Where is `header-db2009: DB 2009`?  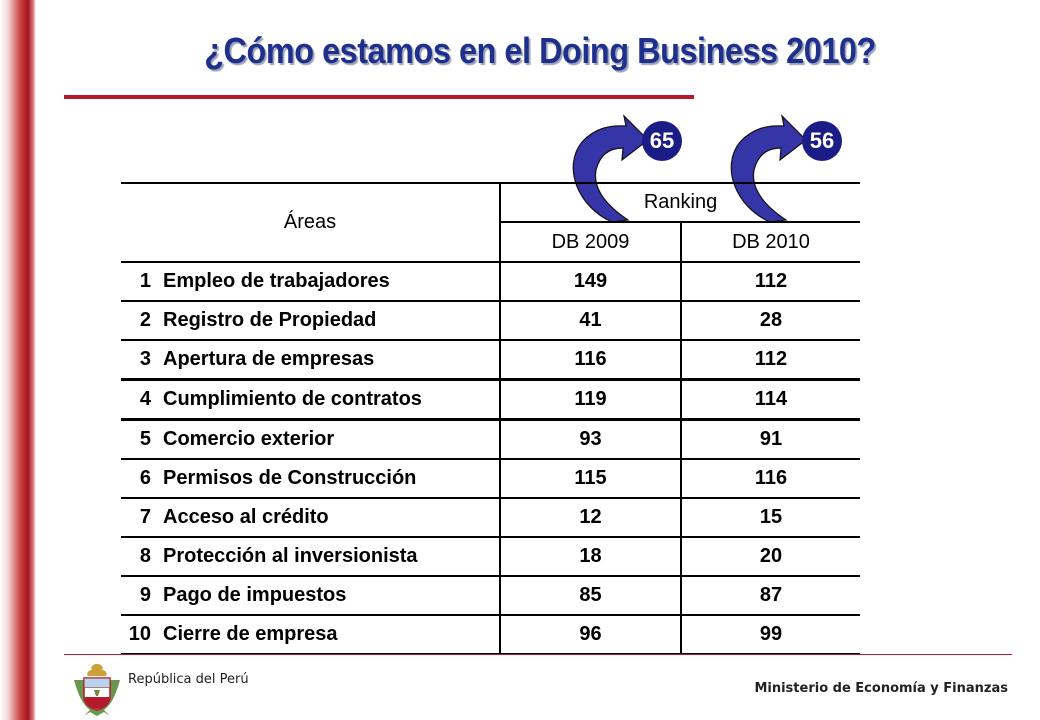
header-db2009: DB 2009 is located at coordinates (591, 242).